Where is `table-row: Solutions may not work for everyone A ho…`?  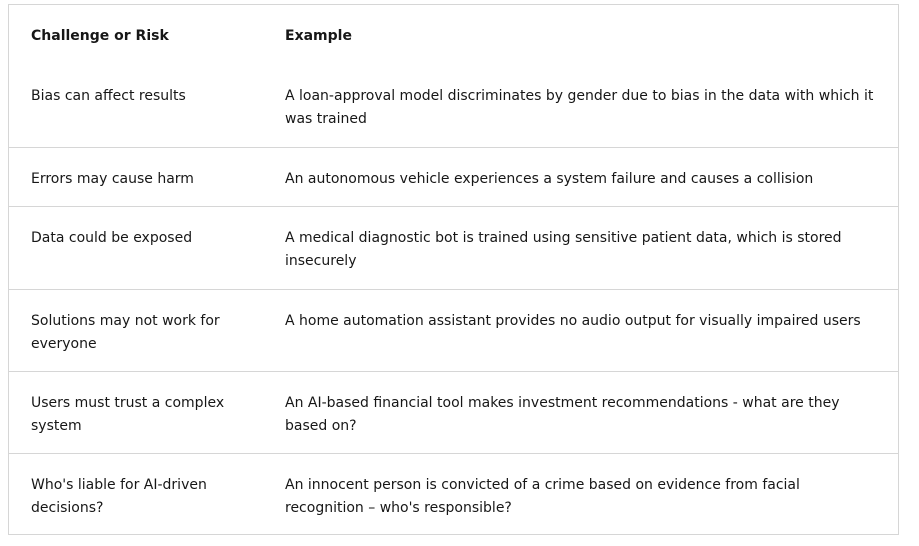 table-row: Solutions may not work for everyone A ho… is located at coordinates (453, 330).